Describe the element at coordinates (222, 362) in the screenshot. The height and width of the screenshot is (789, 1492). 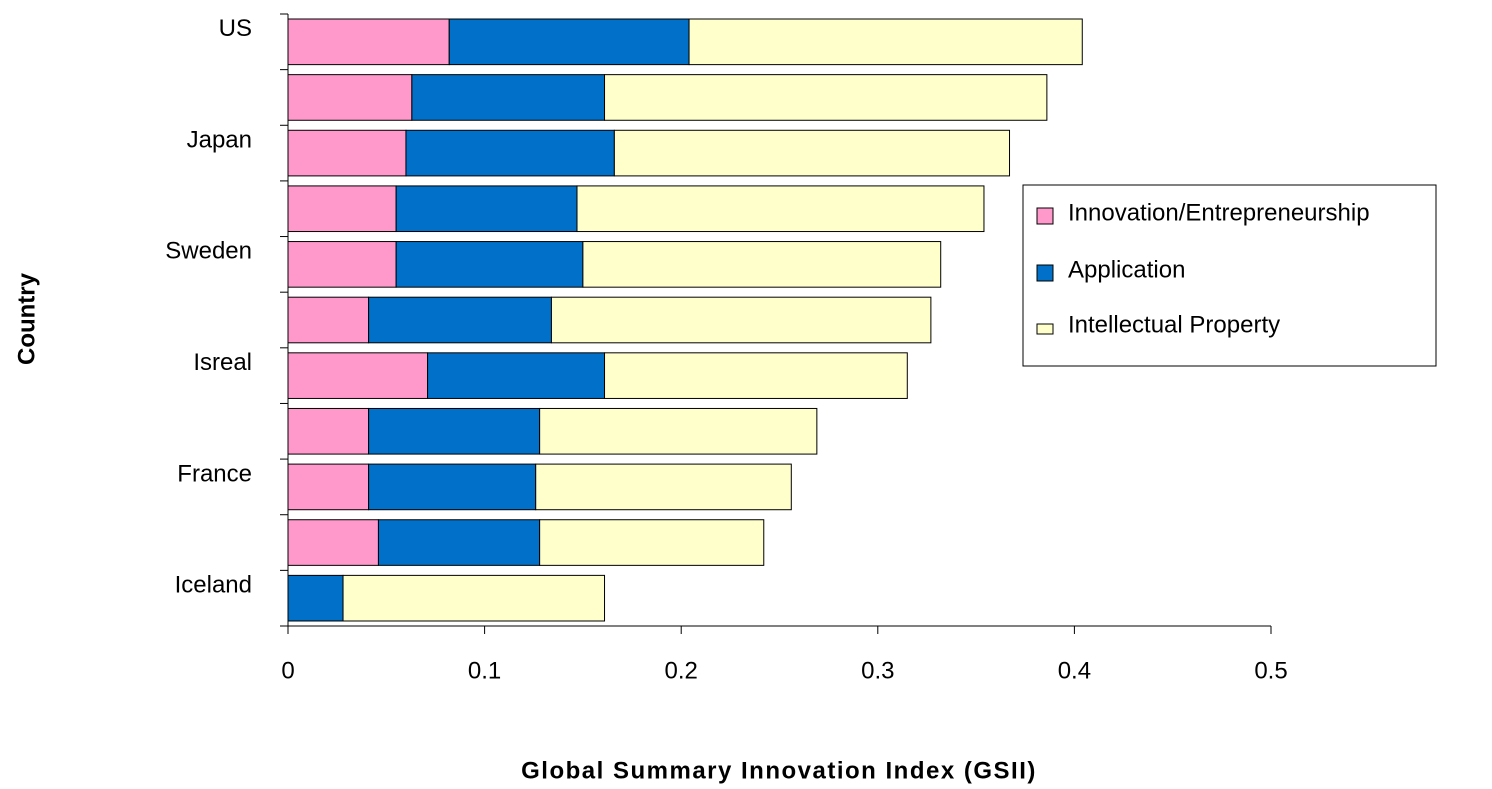
I see `y-tick-label: Isreal` at that location.